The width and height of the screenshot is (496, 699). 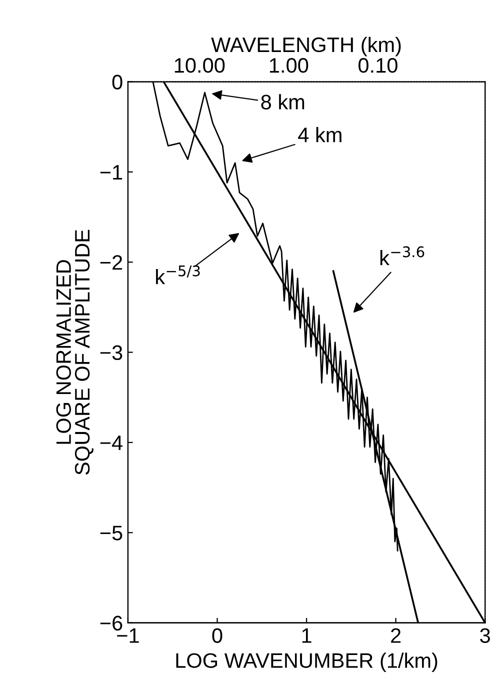 I want to click on y-tick-label: −1, so click(x=111, y=172).